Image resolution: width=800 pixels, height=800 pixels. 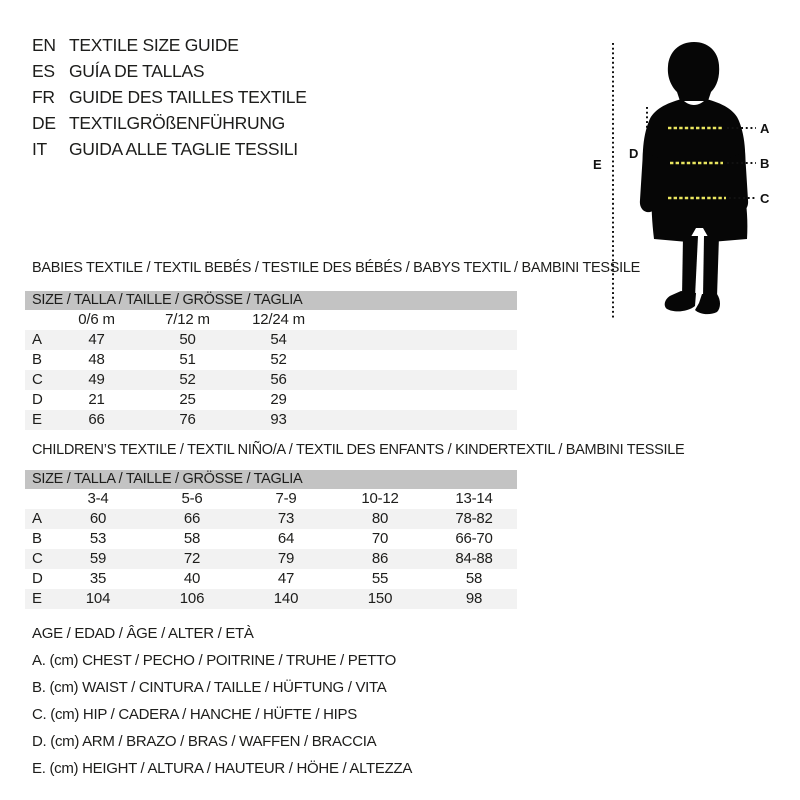 I want to click on cell: 59, so click(x=98, y=558).